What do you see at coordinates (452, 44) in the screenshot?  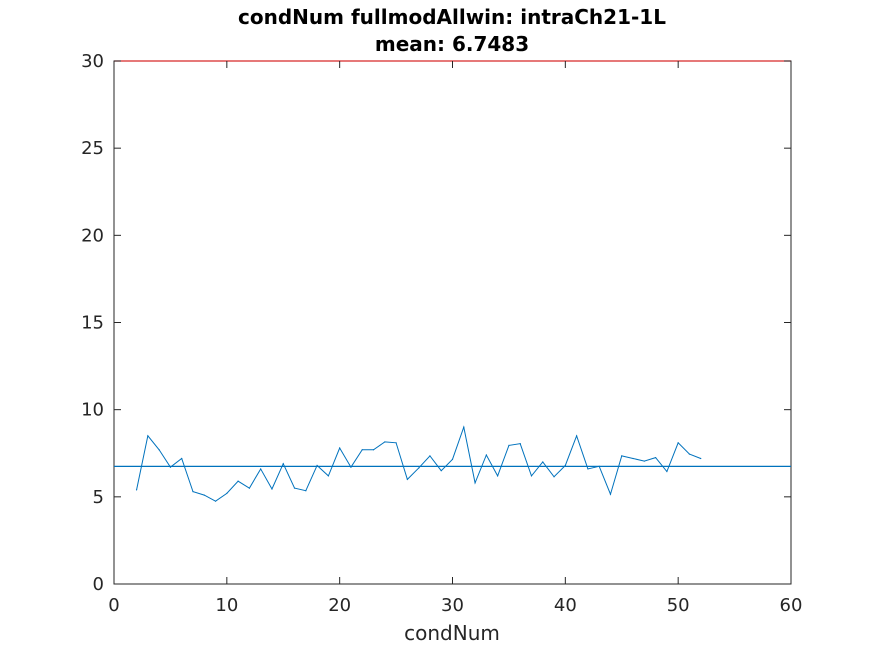 I see `chart-subtitle: mean: 6.7483` at bounding box center [452, 44].